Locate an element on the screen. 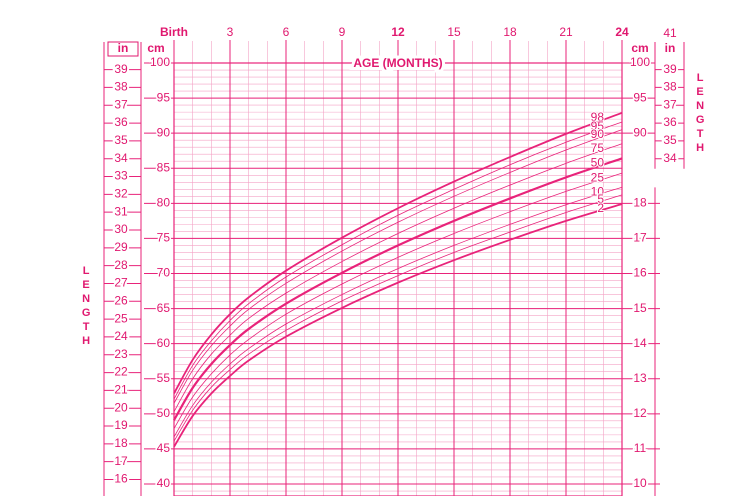 The height and width of the screenshot is (496, 744). inch-tick-label: 38 is located at coordinates (121, 87).